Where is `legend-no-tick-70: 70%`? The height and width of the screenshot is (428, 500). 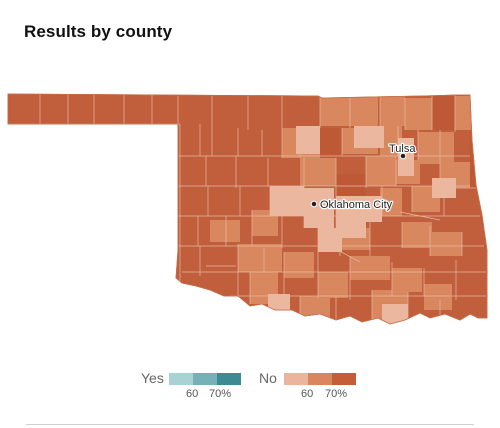 legend-no-tick-70: 70% is located at coordinates (336, 394).